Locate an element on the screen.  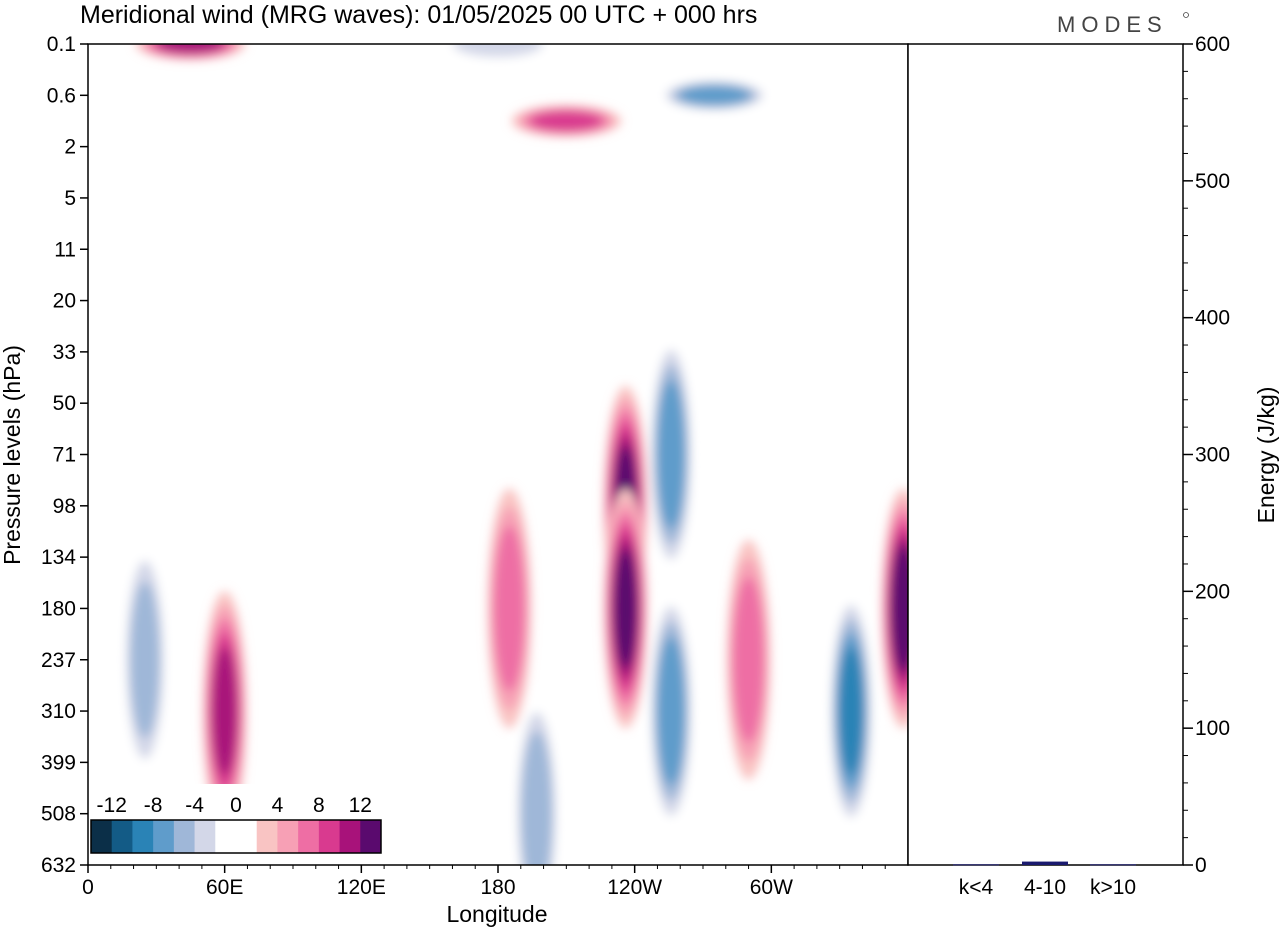
brand-logo: MODES is located at coordinates (1112, 24).